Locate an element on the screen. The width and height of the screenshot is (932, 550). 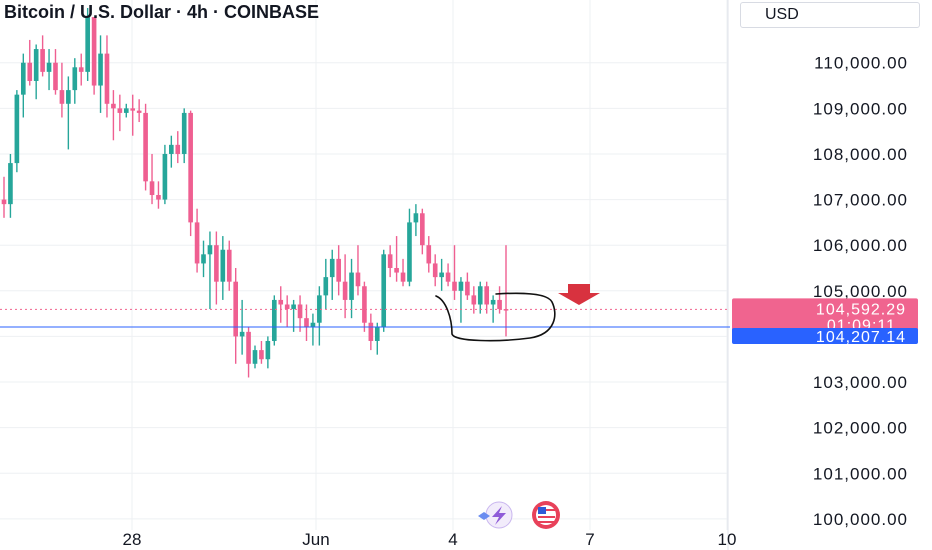
chart-title: Bitcoin / U.S. Dollar · 4h · COINBASE is located at coordinates (162, 12).